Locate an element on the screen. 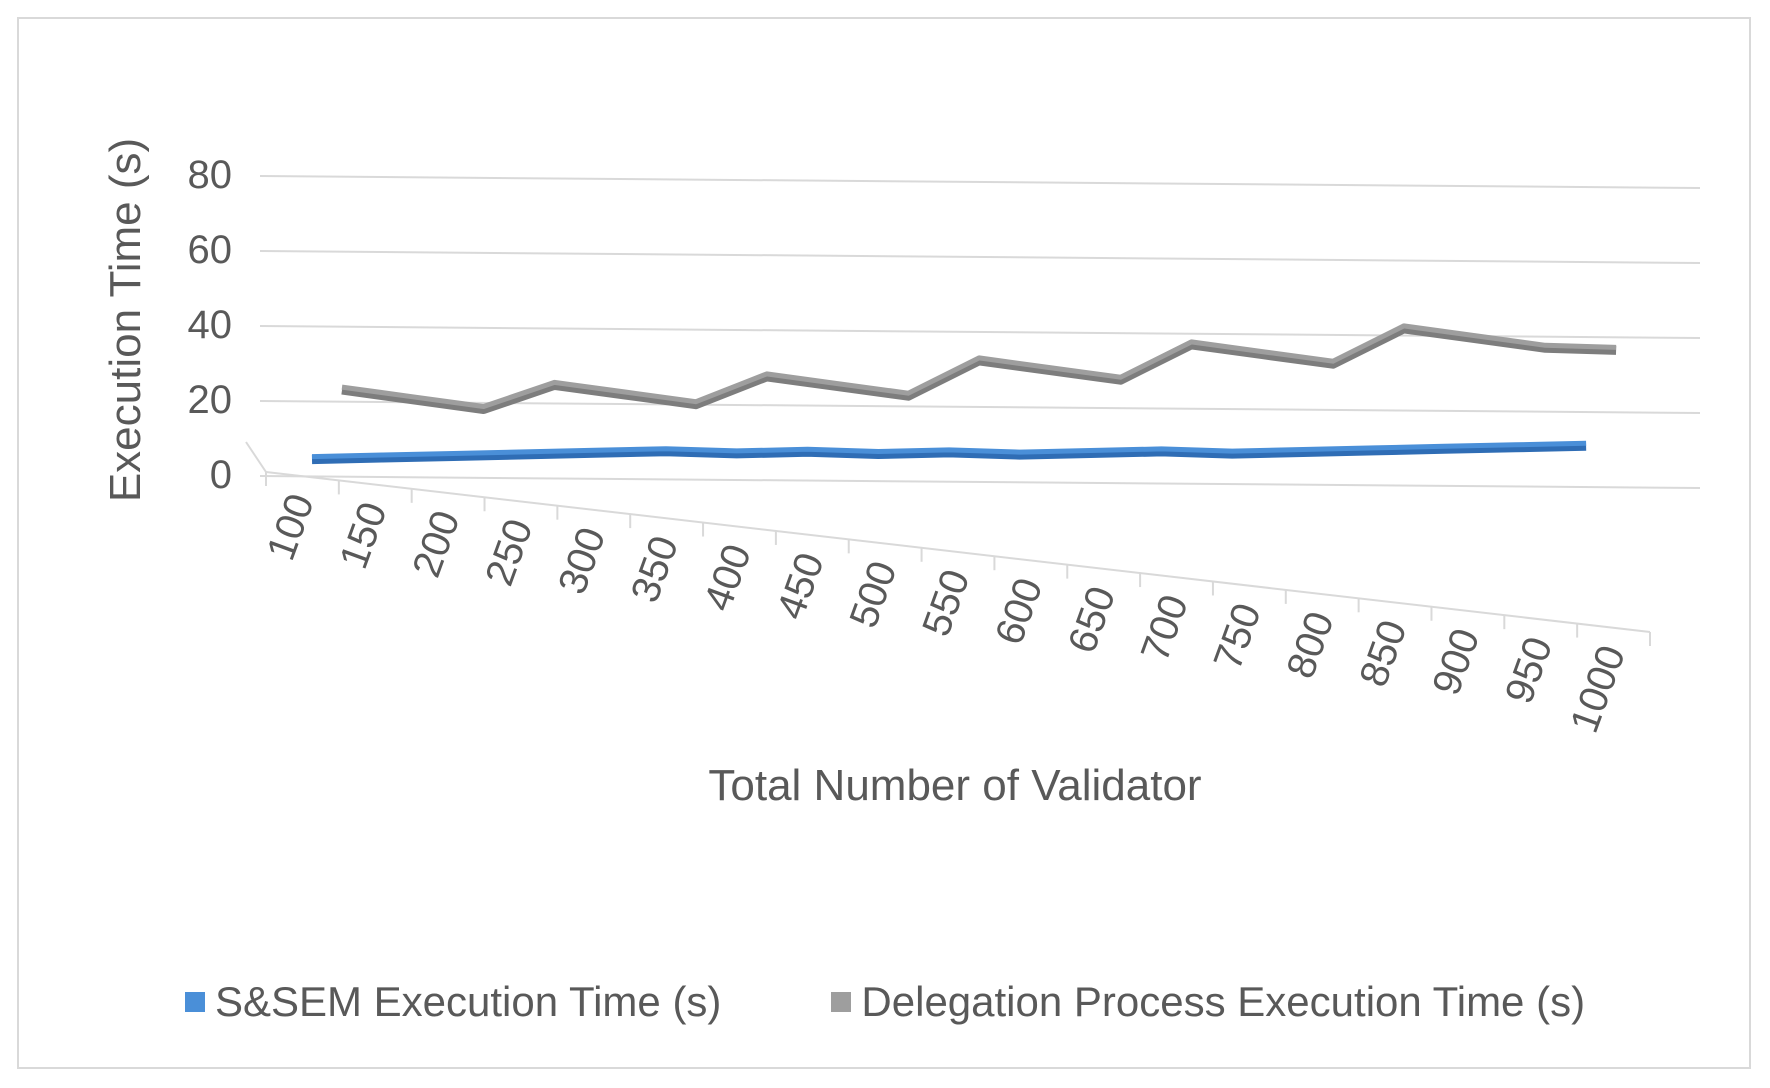  legend-label-delegation: Delegation Process Execution Time (s) is located at coordinates (1223, 1001).